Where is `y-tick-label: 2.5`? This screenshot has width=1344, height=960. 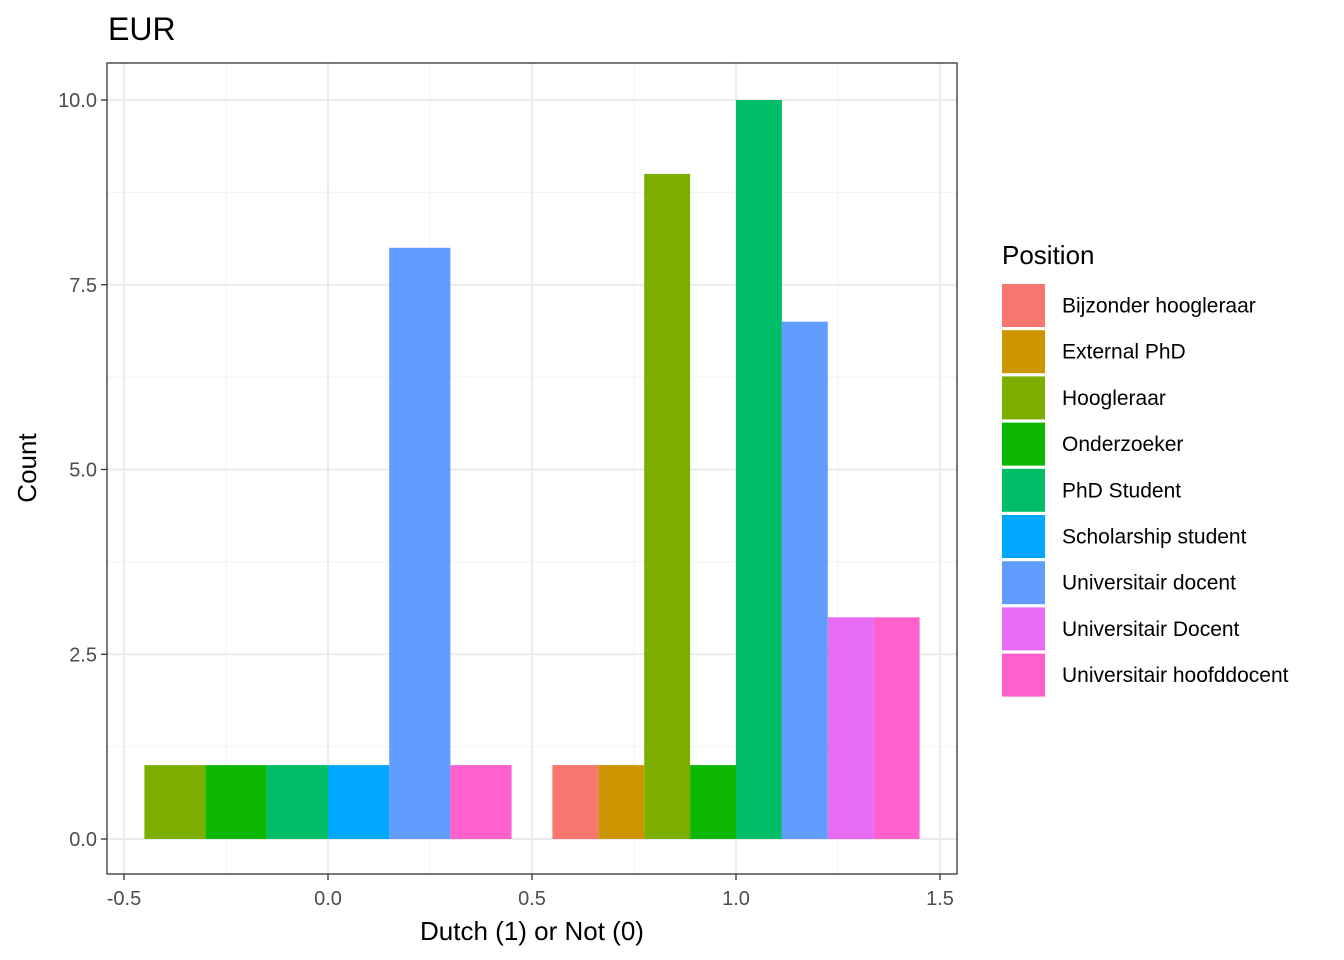 y-tick-label: 2.5 is located at coordinates (83, 655).